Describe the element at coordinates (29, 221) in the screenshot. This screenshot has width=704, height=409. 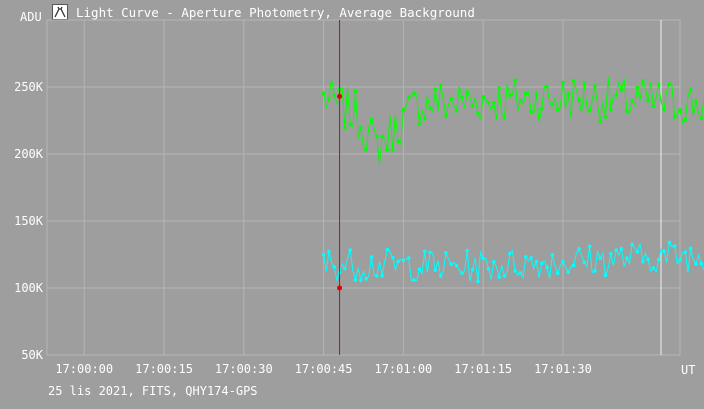
I see `y-tick-label: 150K` at that location.